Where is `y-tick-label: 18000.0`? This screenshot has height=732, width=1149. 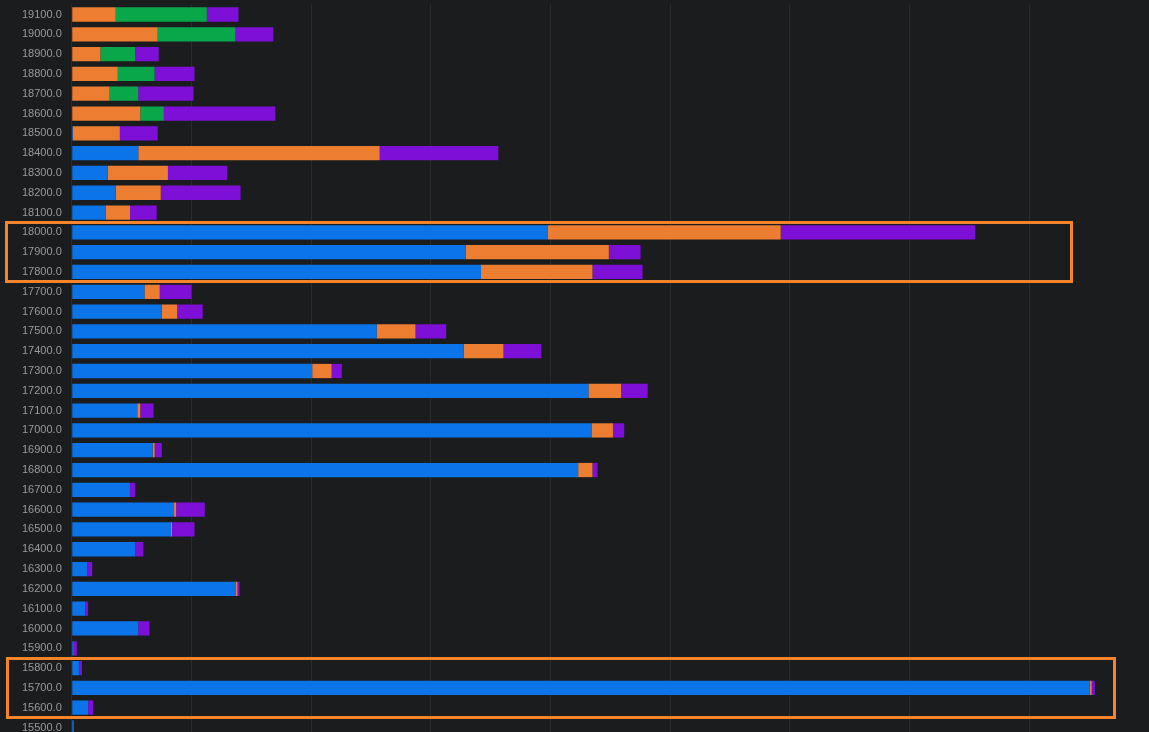 y-tick-label: 18000.0 is located at coordinates (42, 231).